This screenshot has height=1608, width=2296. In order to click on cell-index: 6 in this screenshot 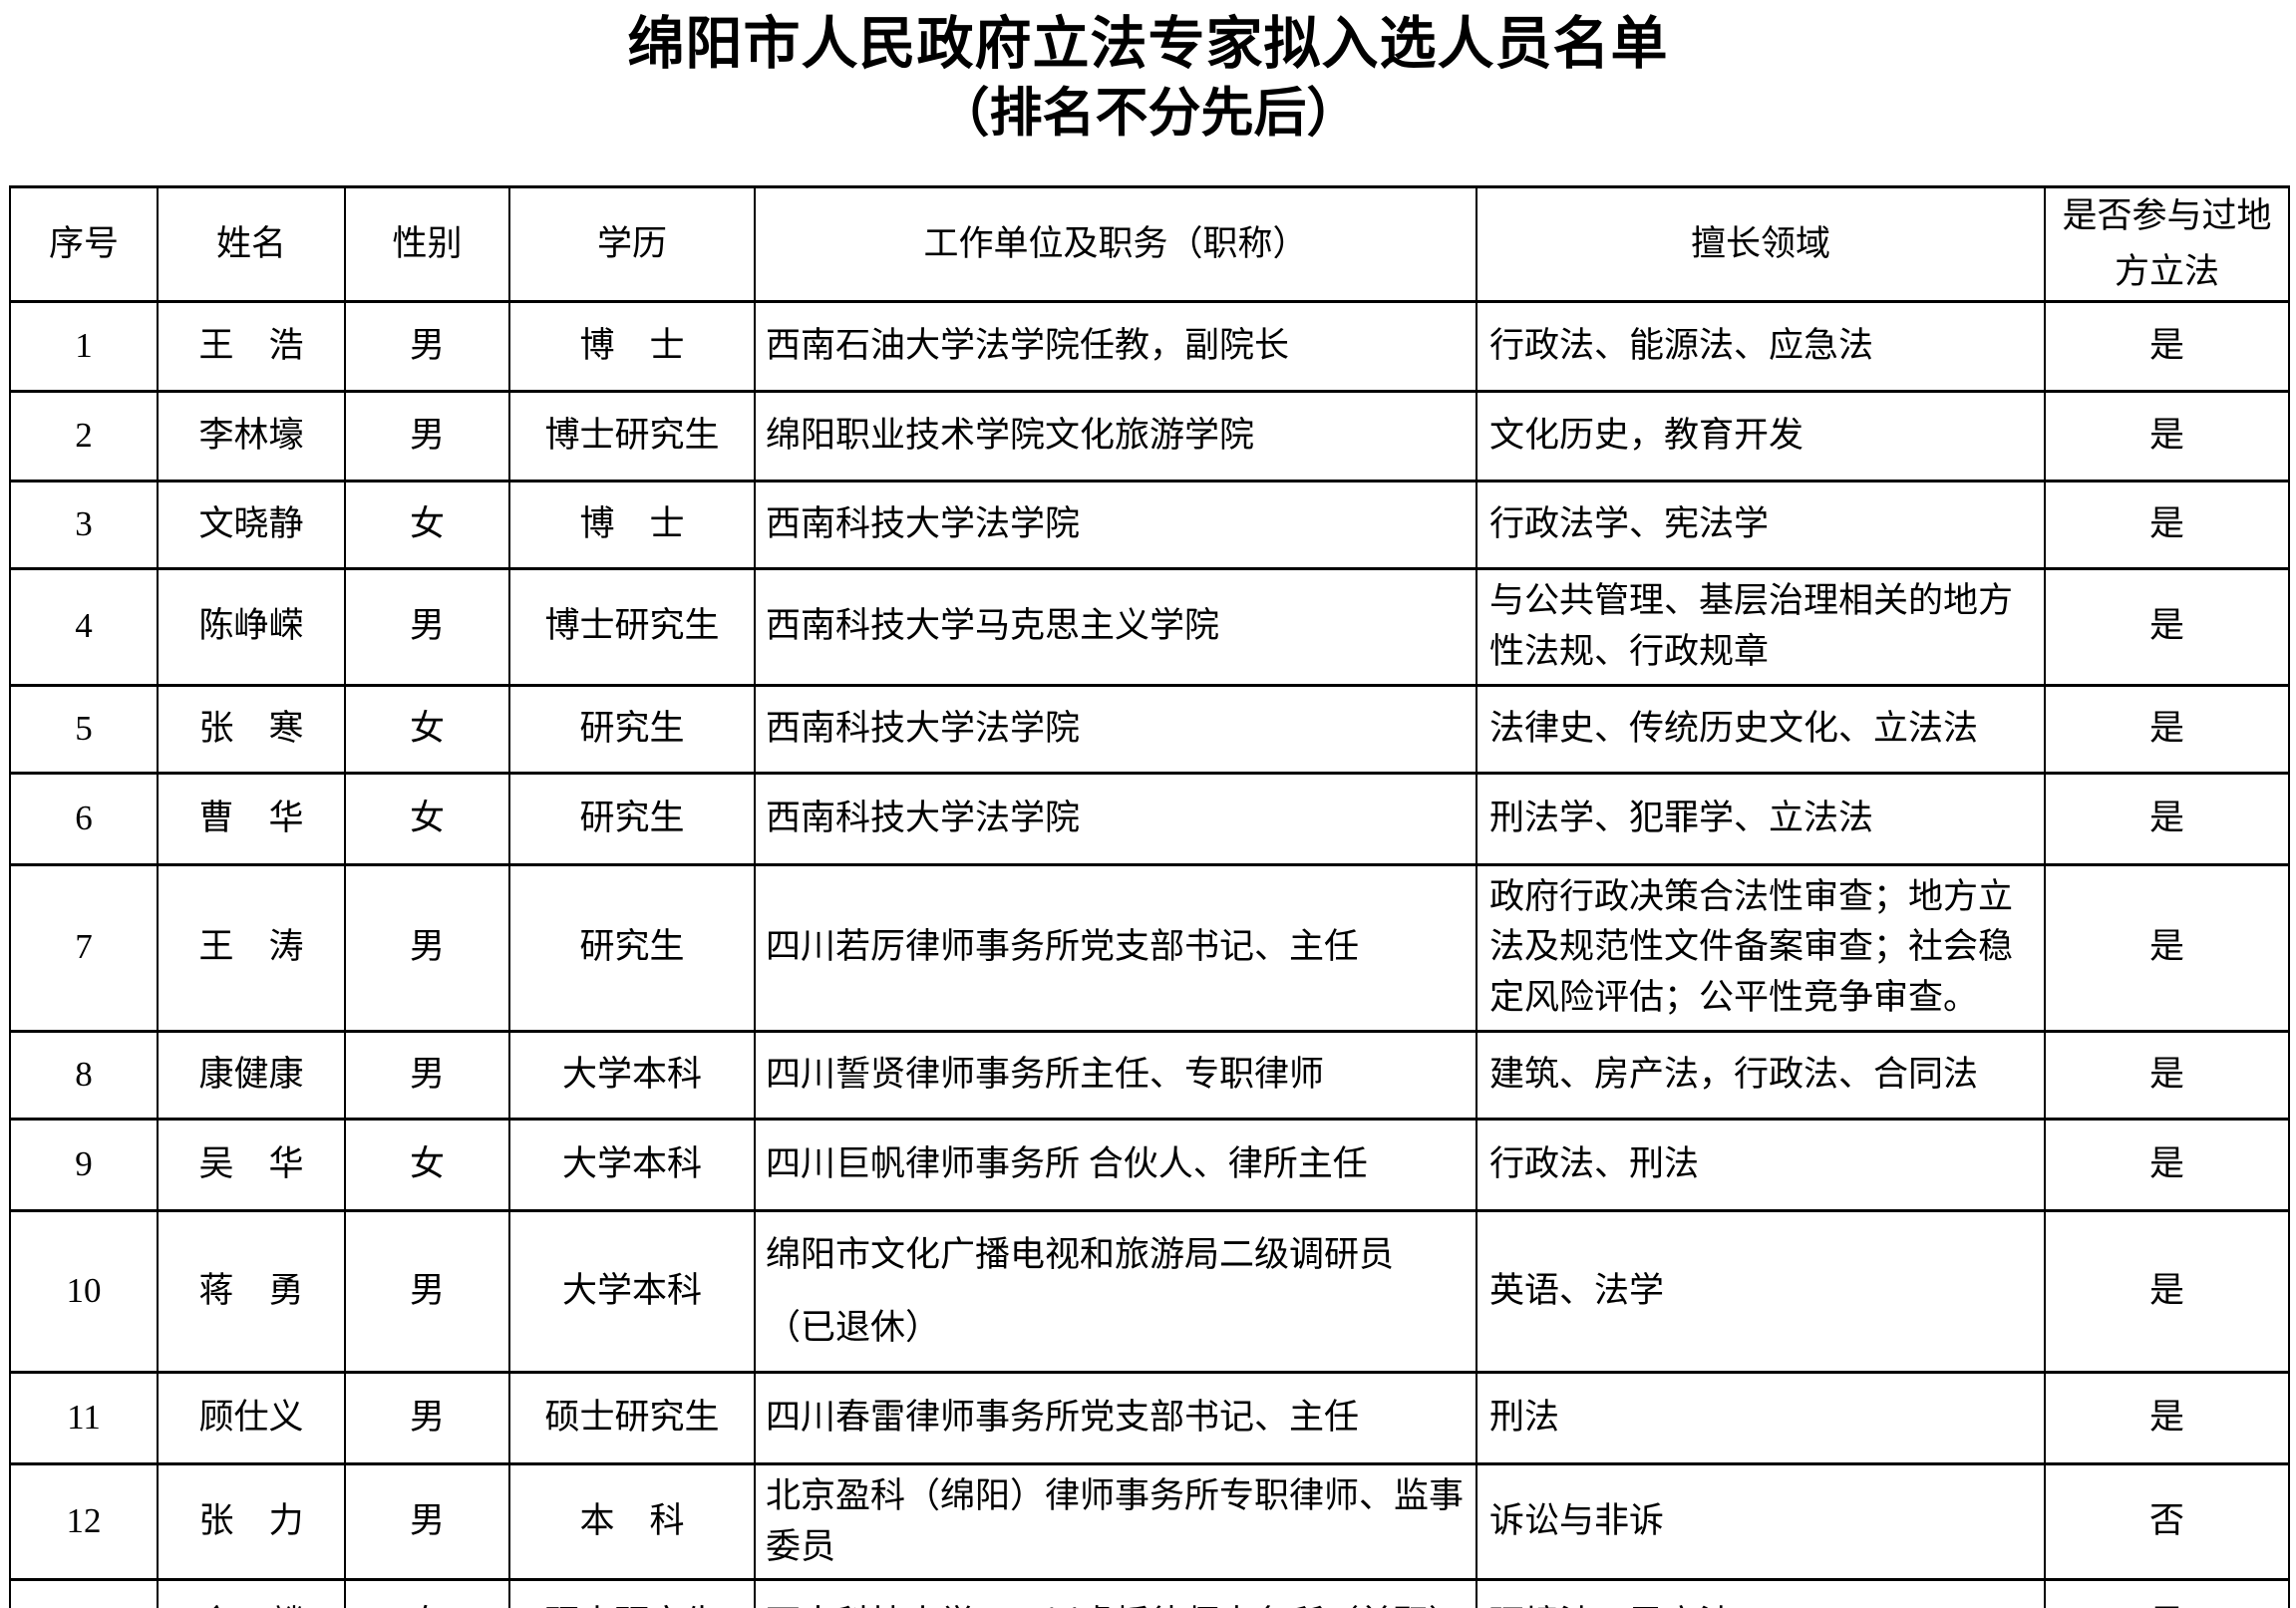, I will do `click(84, 818)`.